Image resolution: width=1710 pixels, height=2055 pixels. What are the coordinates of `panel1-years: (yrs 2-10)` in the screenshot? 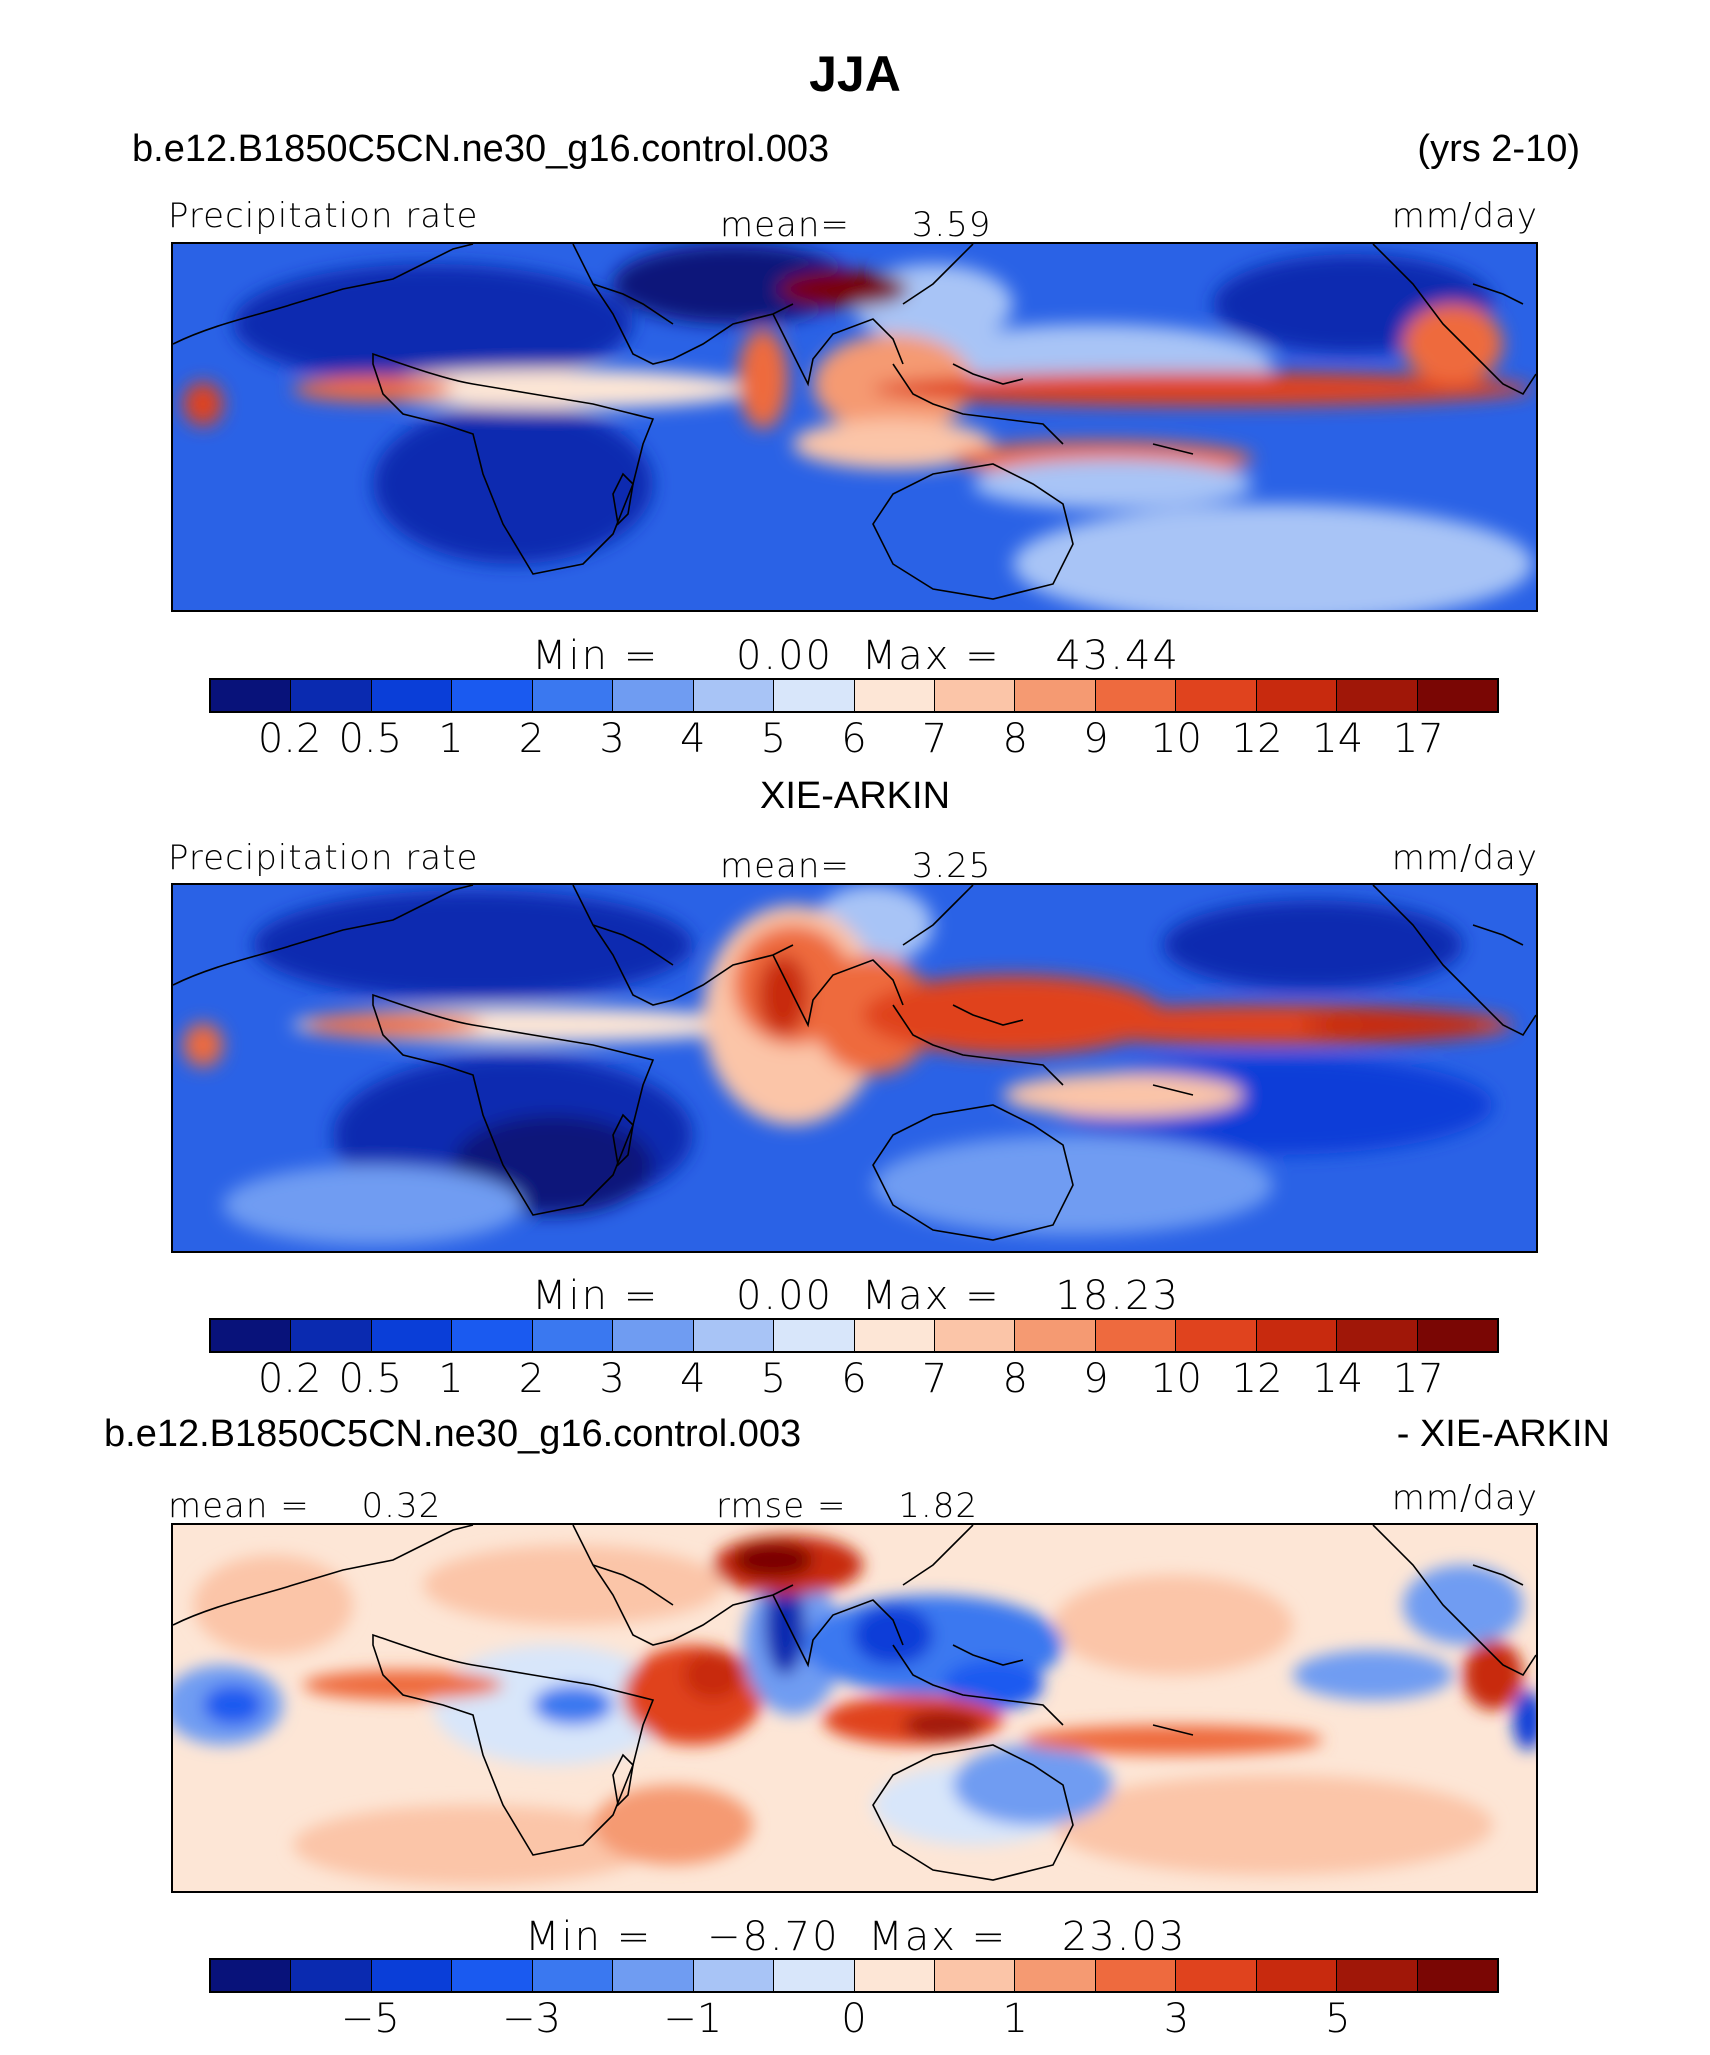 It's located at (1498, 149).